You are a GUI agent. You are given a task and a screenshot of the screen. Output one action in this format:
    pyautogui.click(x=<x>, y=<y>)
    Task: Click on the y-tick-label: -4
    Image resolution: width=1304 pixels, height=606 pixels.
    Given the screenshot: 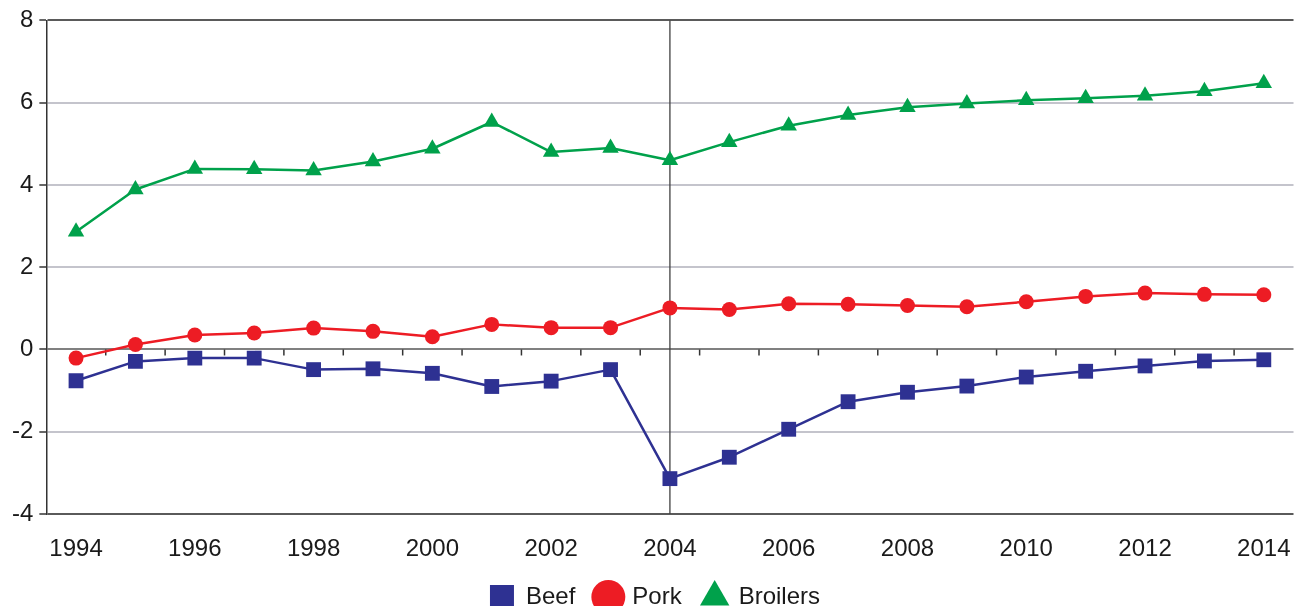 What is the action you would take?
    pyautogui.click(x=23, y=512)
    